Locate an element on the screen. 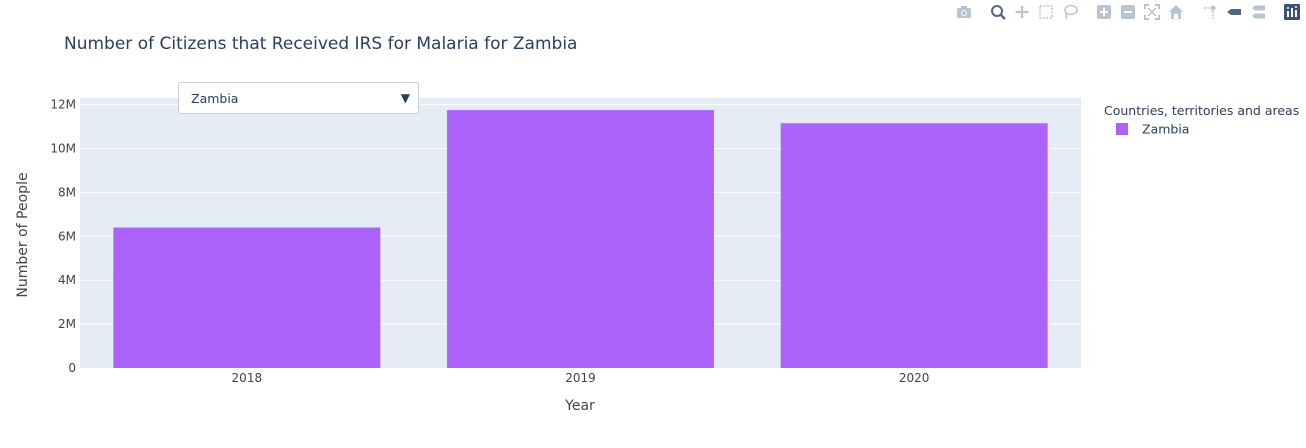 The image size is (1306, 448). pan-icon is located at coordinates (1022, 12).